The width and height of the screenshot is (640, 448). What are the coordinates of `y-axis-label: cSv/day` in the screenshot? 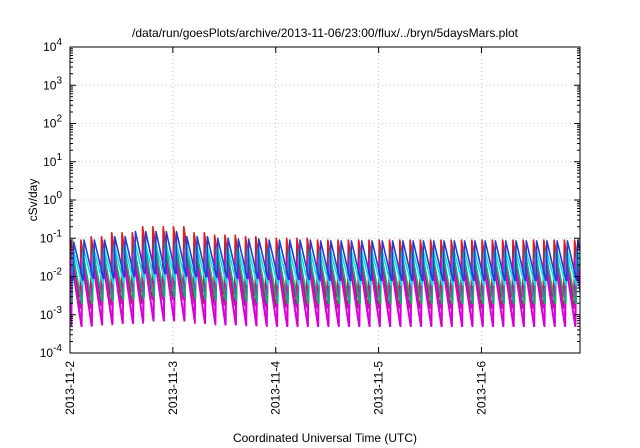 It's located at (33, 200).